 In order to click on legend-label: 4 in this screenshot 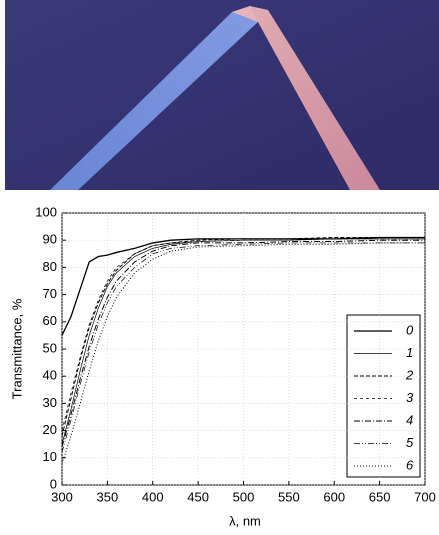, I will do `click(409, 419)`.